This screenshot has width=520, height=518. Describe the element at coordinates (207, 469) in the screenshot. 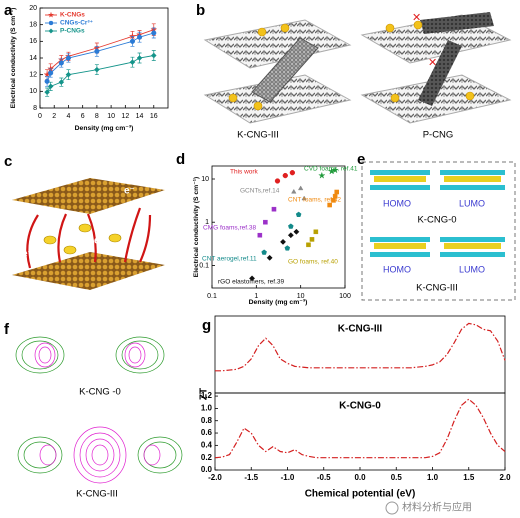

I see `y-tick-label: 0.0` at that location.